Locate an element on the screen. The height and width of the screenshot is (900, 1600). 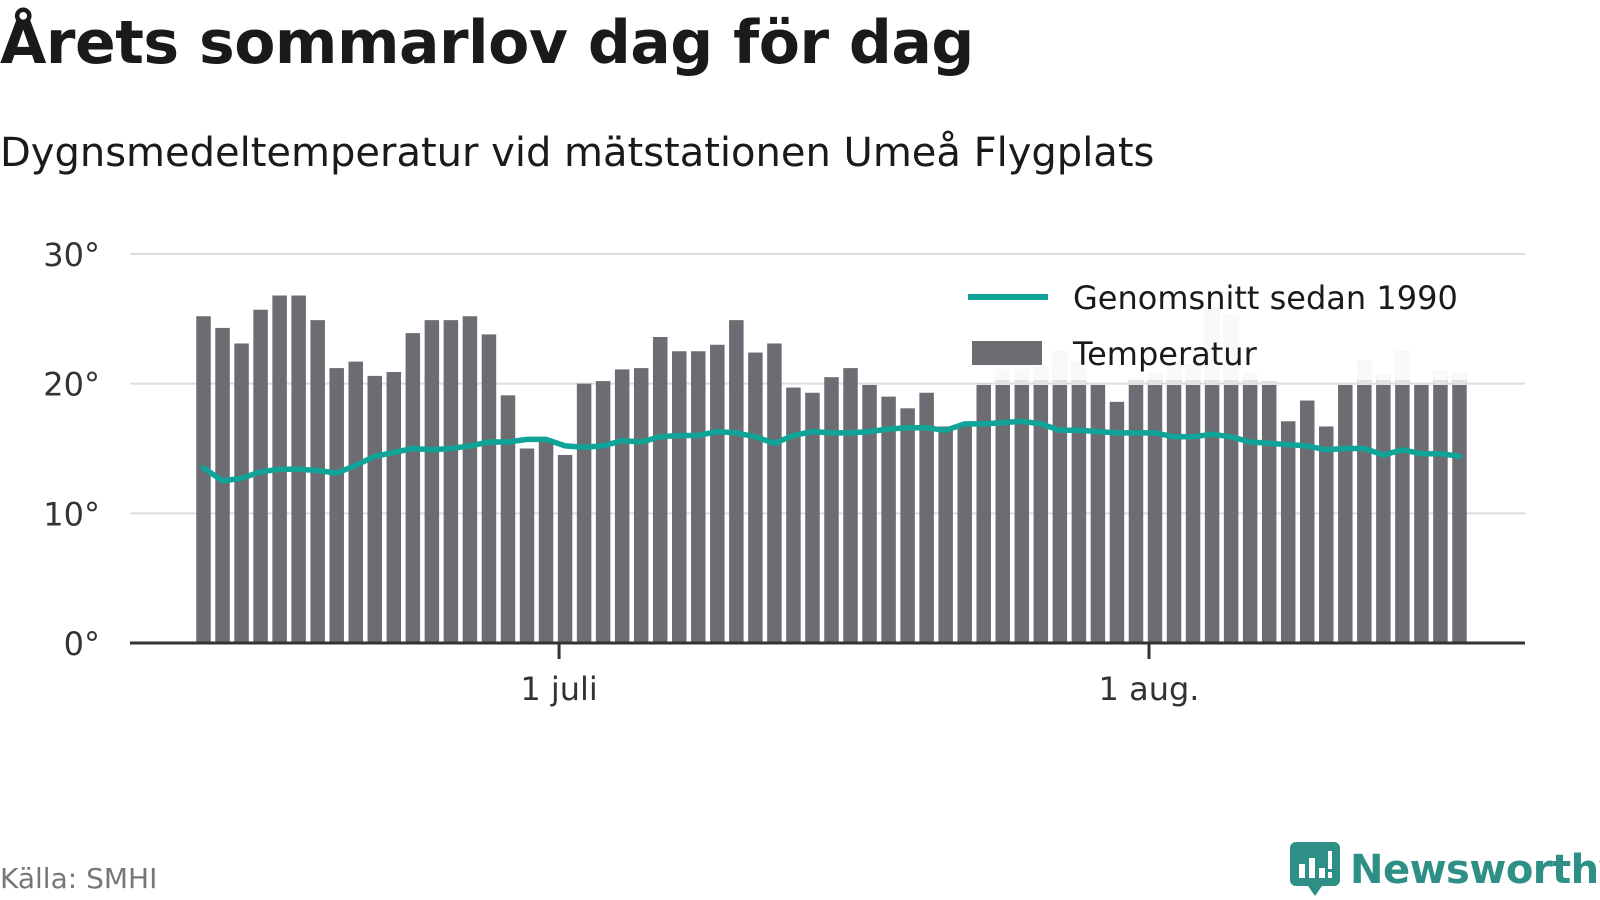
average-line is located at coordinates (831, 451).